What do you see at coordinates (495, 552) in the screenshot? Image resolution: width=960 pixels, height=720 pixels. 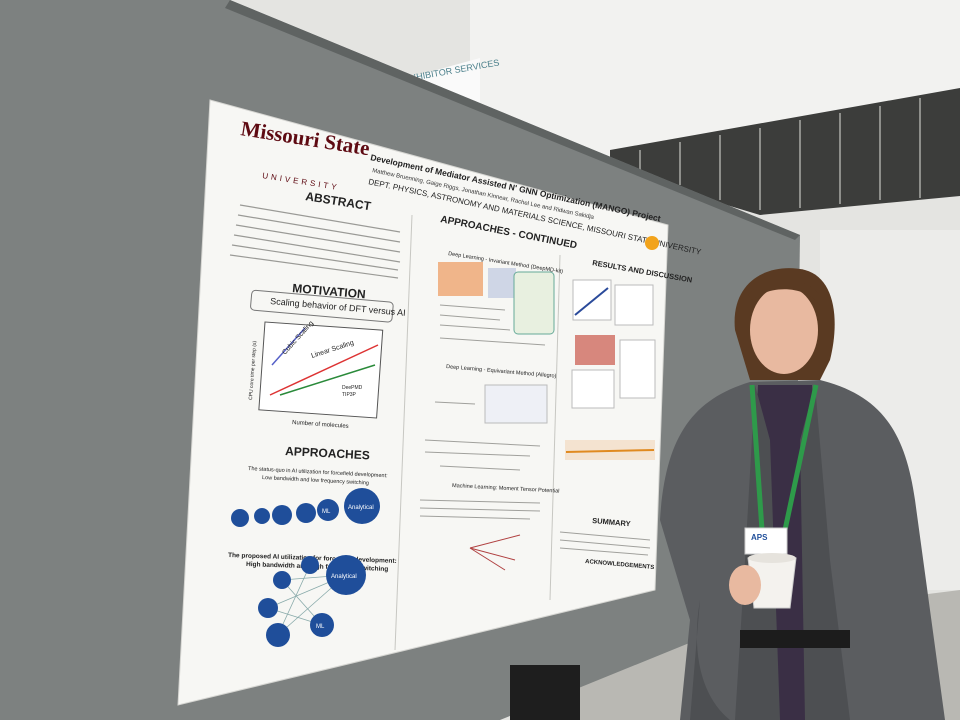 I see `mtp-figure` at bounding box center [495, 552].